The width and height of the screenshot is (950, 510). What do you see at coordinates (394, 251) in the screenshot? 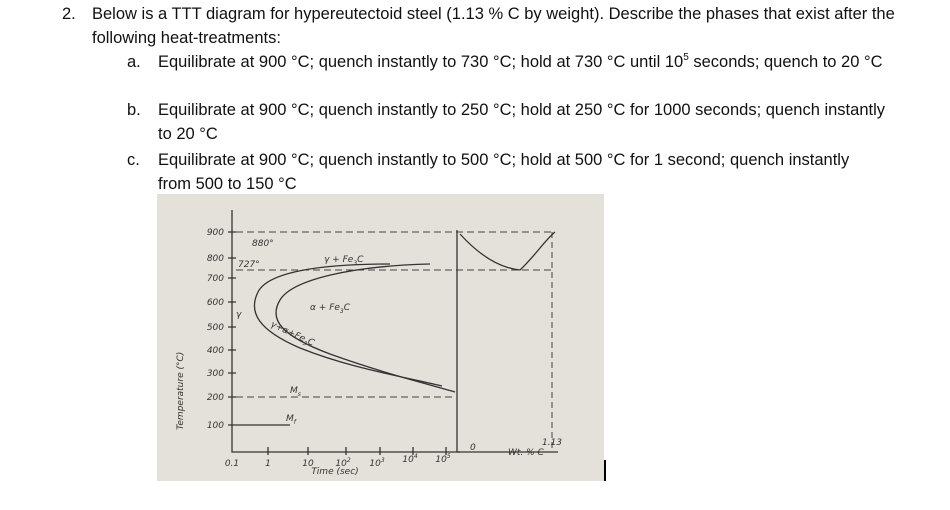
I see `temperature-line` at bounding box center [394, 251].